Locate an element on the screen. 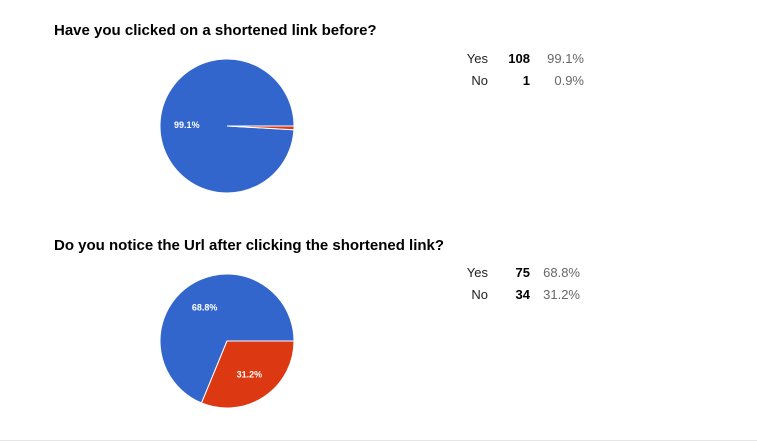 Image resolution: width=757 pixels, height=443 pixels. pie-chart-notice-url: 68.8% 31.2% is located at coordinates (227, 341).